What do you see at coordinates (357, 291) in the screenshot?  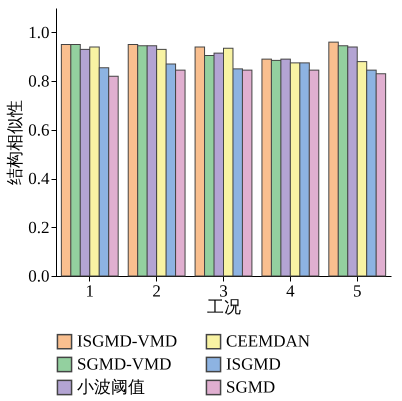 I see `x-tick-label: 5` at bounding box center [357, 291].